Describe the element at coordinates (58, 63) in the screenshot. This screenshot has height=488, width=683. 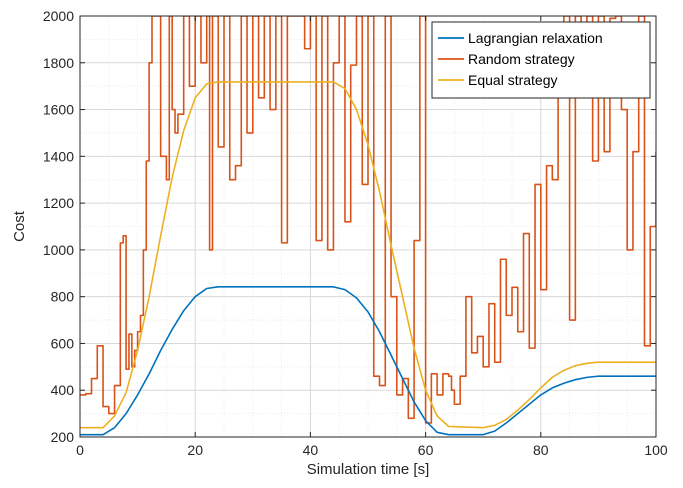
I see `y-tick-label: 1800` at that location.